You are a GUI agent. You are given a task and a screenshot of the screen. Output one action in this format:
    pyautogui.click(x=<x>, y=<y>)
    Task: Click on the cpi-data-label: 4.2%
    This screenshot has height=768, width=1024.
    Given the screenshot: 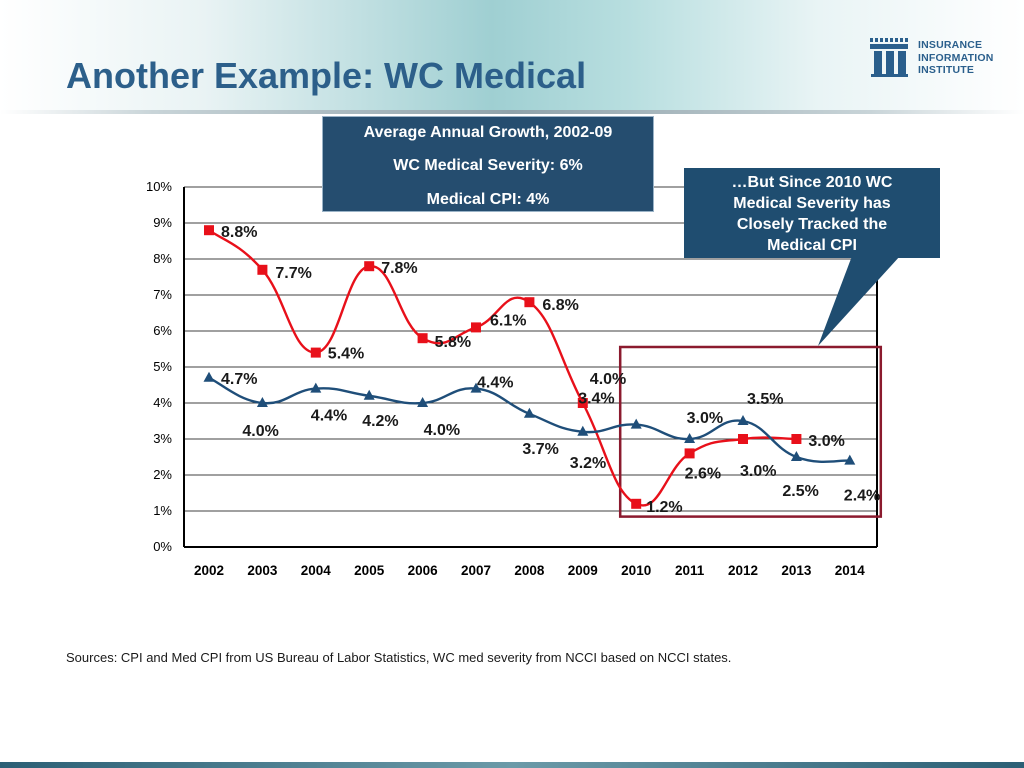 What is the action you would take?
    pyautogui.click(x=380, y=421)
    